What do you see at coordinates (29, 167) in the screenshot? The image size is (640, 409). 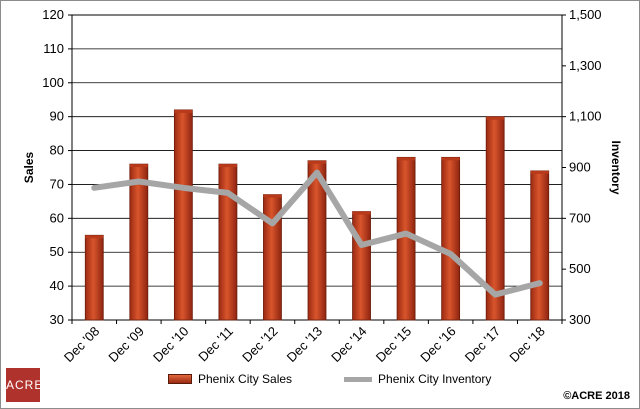 I see `y-axis-title: Sales` at bounding box center [29, 167].